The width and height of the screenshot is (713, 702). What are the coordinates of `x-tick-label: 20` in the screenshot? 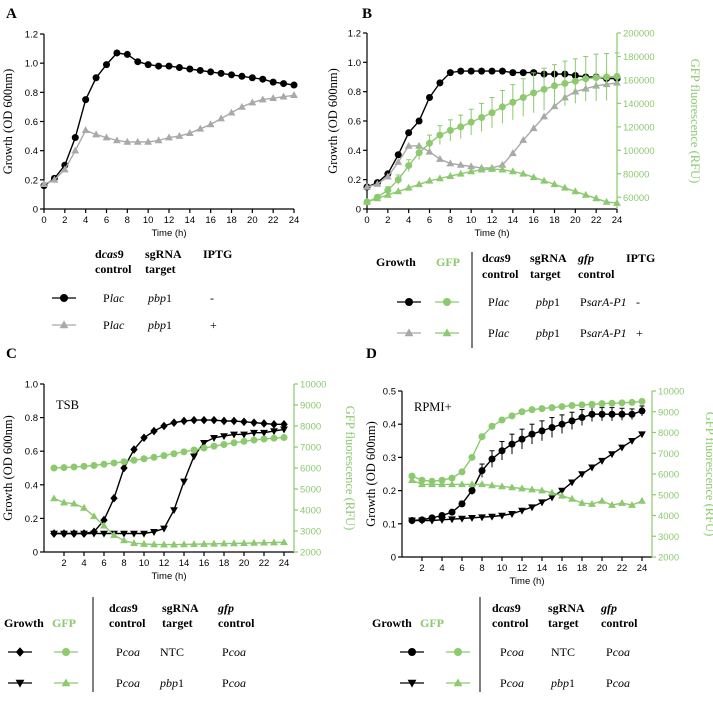 It's located at (602, 568).